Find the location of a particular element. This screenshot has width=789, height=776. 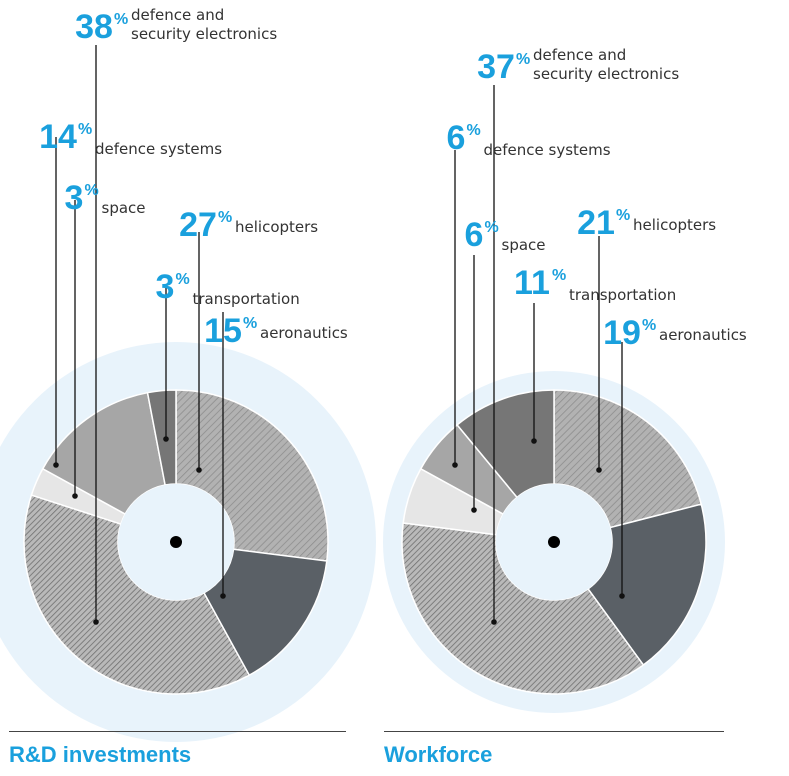

rd-percent-sign-space: % is located at coordinates (92, 190).